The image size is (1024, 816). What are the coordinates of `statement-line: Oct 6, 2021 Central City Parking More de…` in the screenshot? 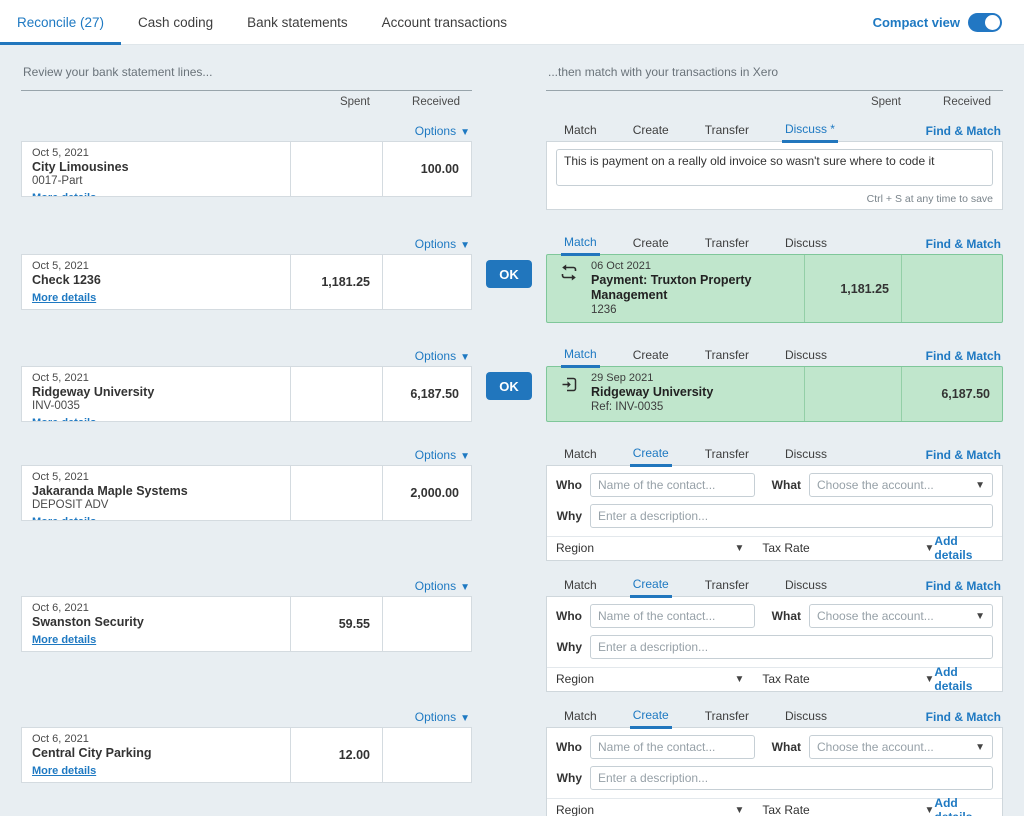 It's located at (246, 755).